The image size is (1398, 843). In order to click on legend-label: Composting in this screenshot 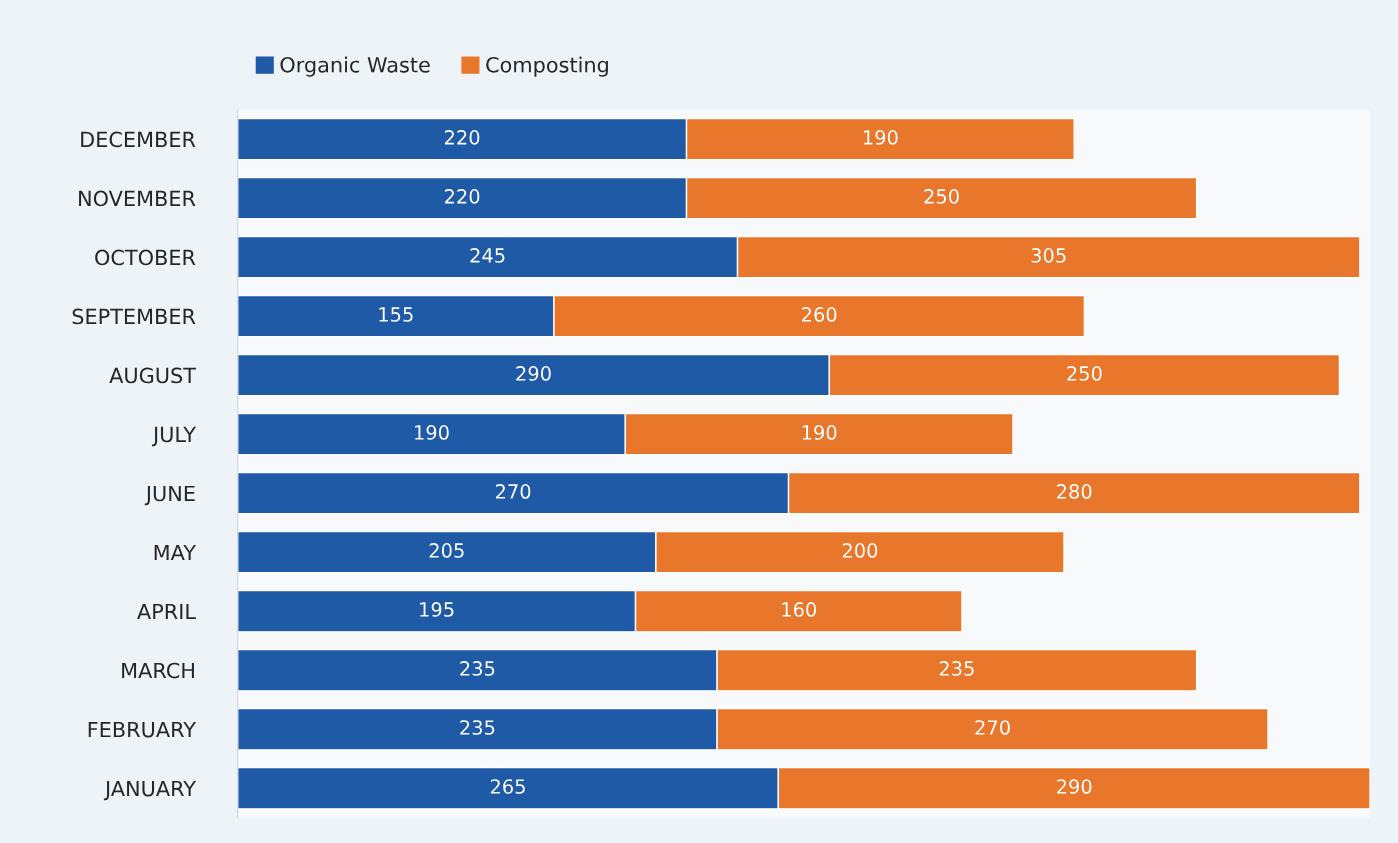, I will do `click(547, 66)`.